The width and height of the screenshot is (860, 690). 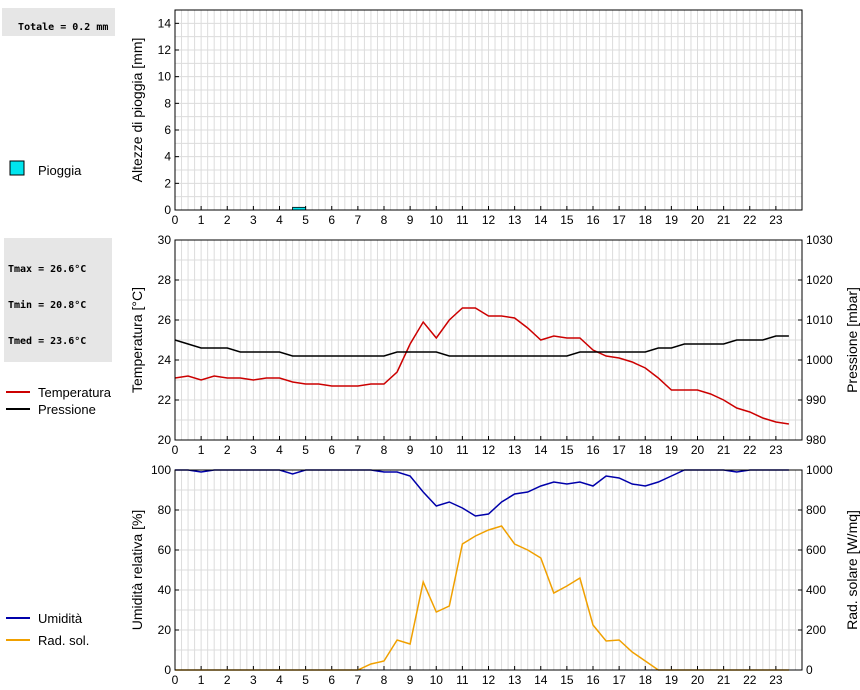 What do you see at coordinates (165, 440) in the screenshot?
I see `y-tick-label: 20` at bounding box center [165, 440].